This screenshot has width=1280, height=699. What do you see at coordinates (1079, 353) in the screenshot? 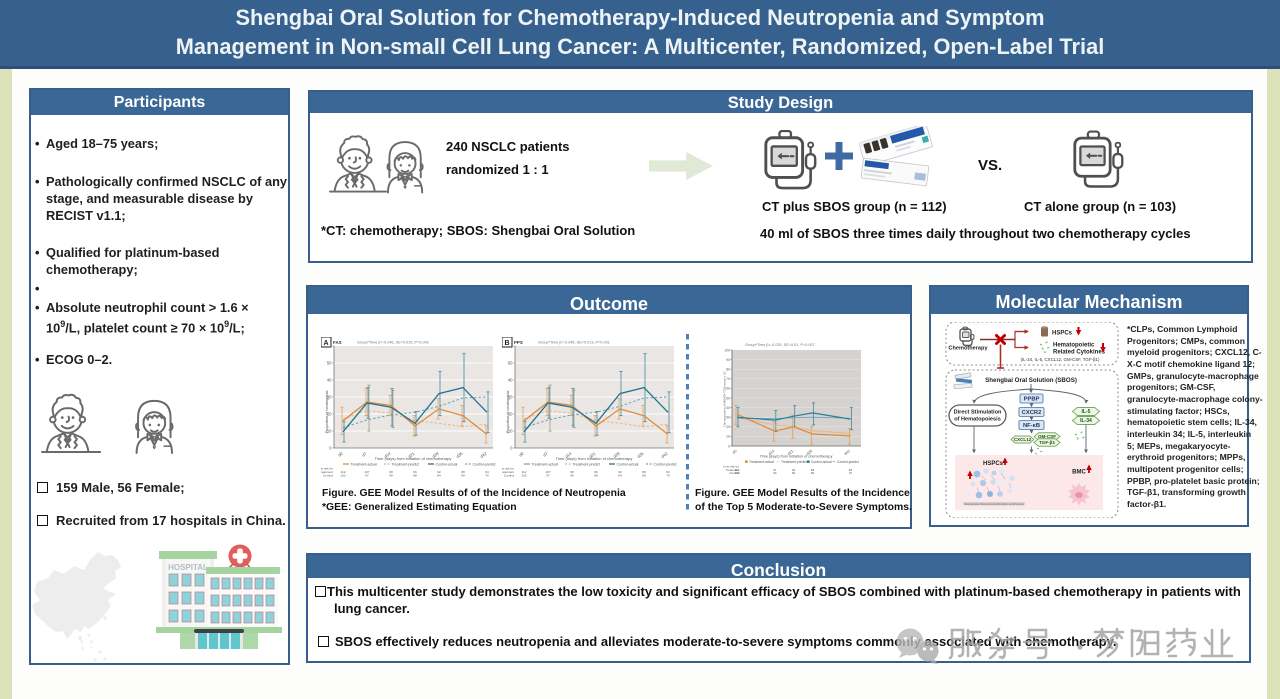
I see `svg-text: Related Cytokines` at bounding box center [1079, 353].